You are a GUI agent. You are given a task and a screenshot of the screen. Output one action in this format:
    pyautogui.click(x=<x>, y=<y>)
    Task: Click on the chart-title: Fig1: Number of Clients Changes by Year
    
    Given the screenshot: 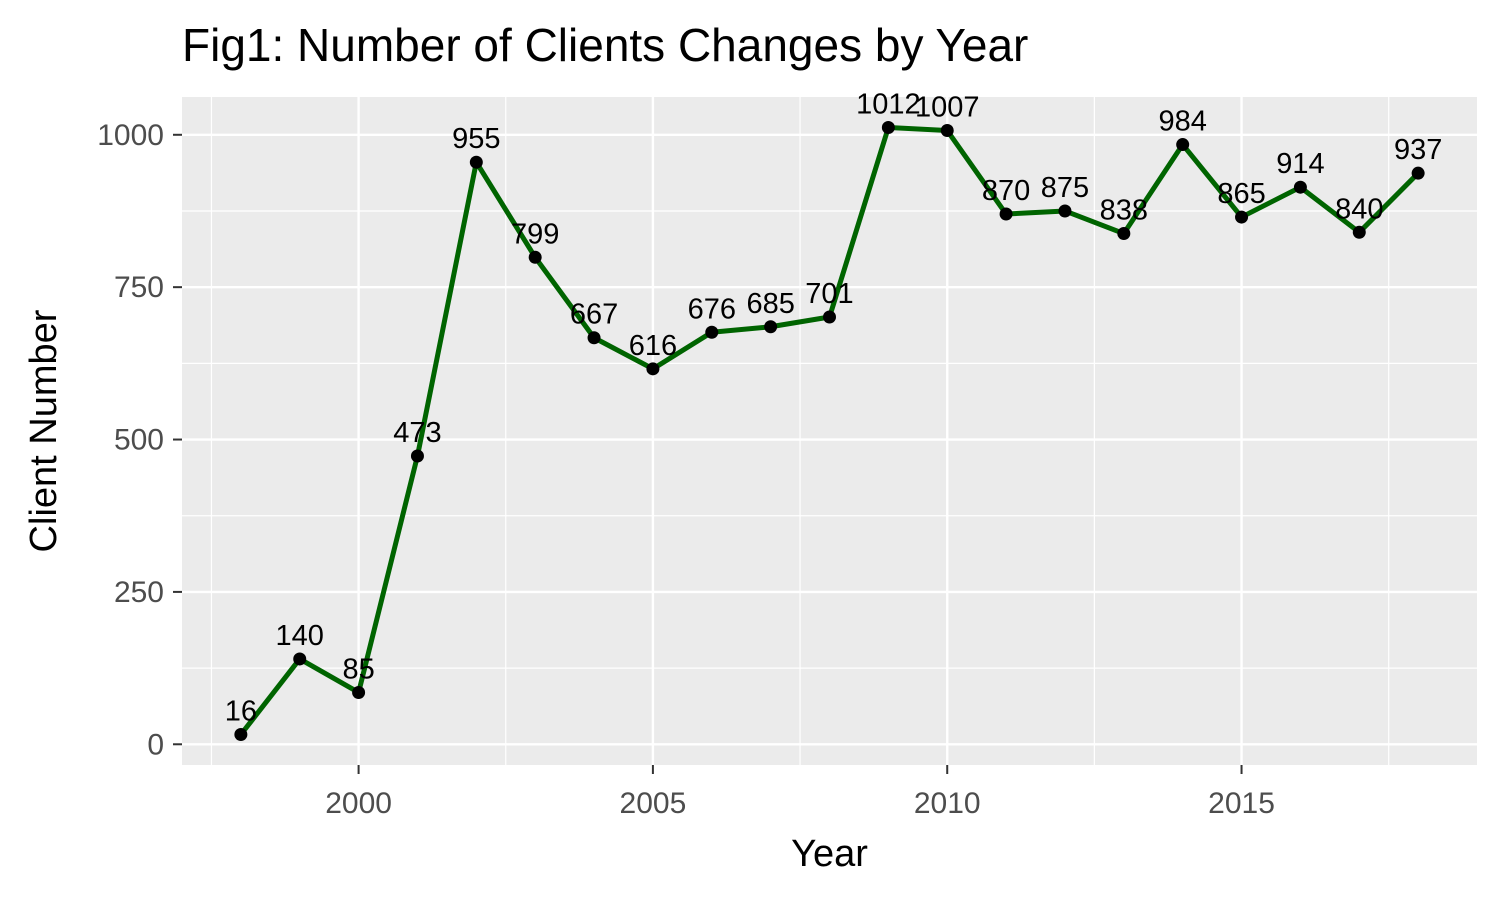 What is the action you would take?
    pyautogui.click(x=605, y=45)
    